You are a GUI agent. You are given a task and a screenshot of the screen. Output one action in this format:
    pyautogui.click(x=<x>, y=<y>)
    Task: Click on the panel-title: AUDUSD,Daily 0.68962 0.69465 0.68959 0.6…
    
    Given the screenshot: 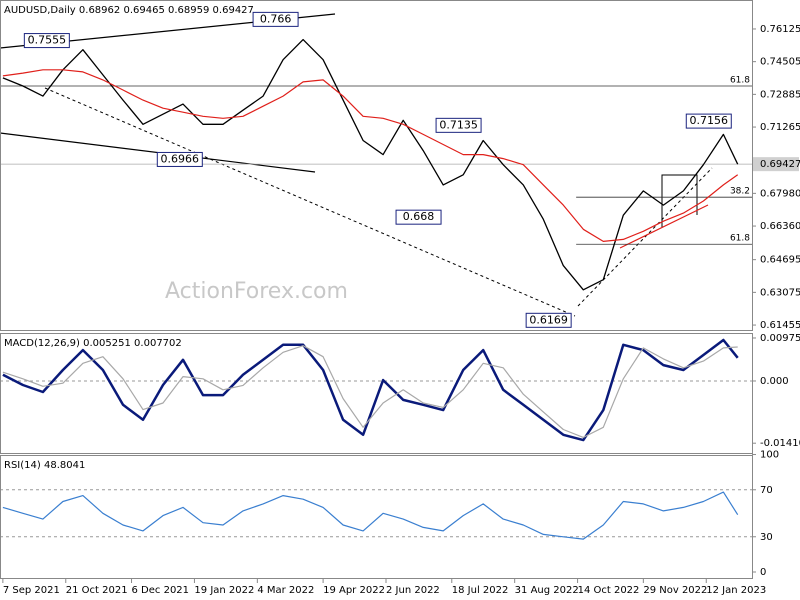 What is the action you would take?
    pyautogui.click(x=129, y=10)
    